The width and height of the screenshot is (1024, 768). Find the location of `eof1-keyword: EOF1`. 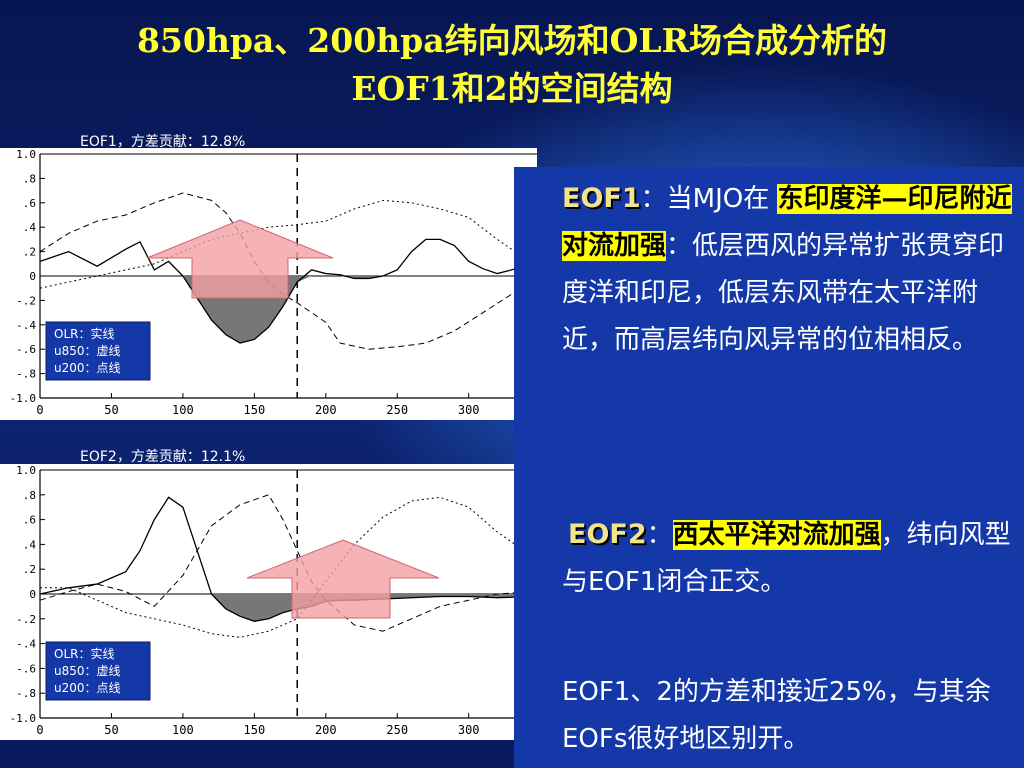

eof1-keyword: EOF1 is located at coordinates (601, 198).